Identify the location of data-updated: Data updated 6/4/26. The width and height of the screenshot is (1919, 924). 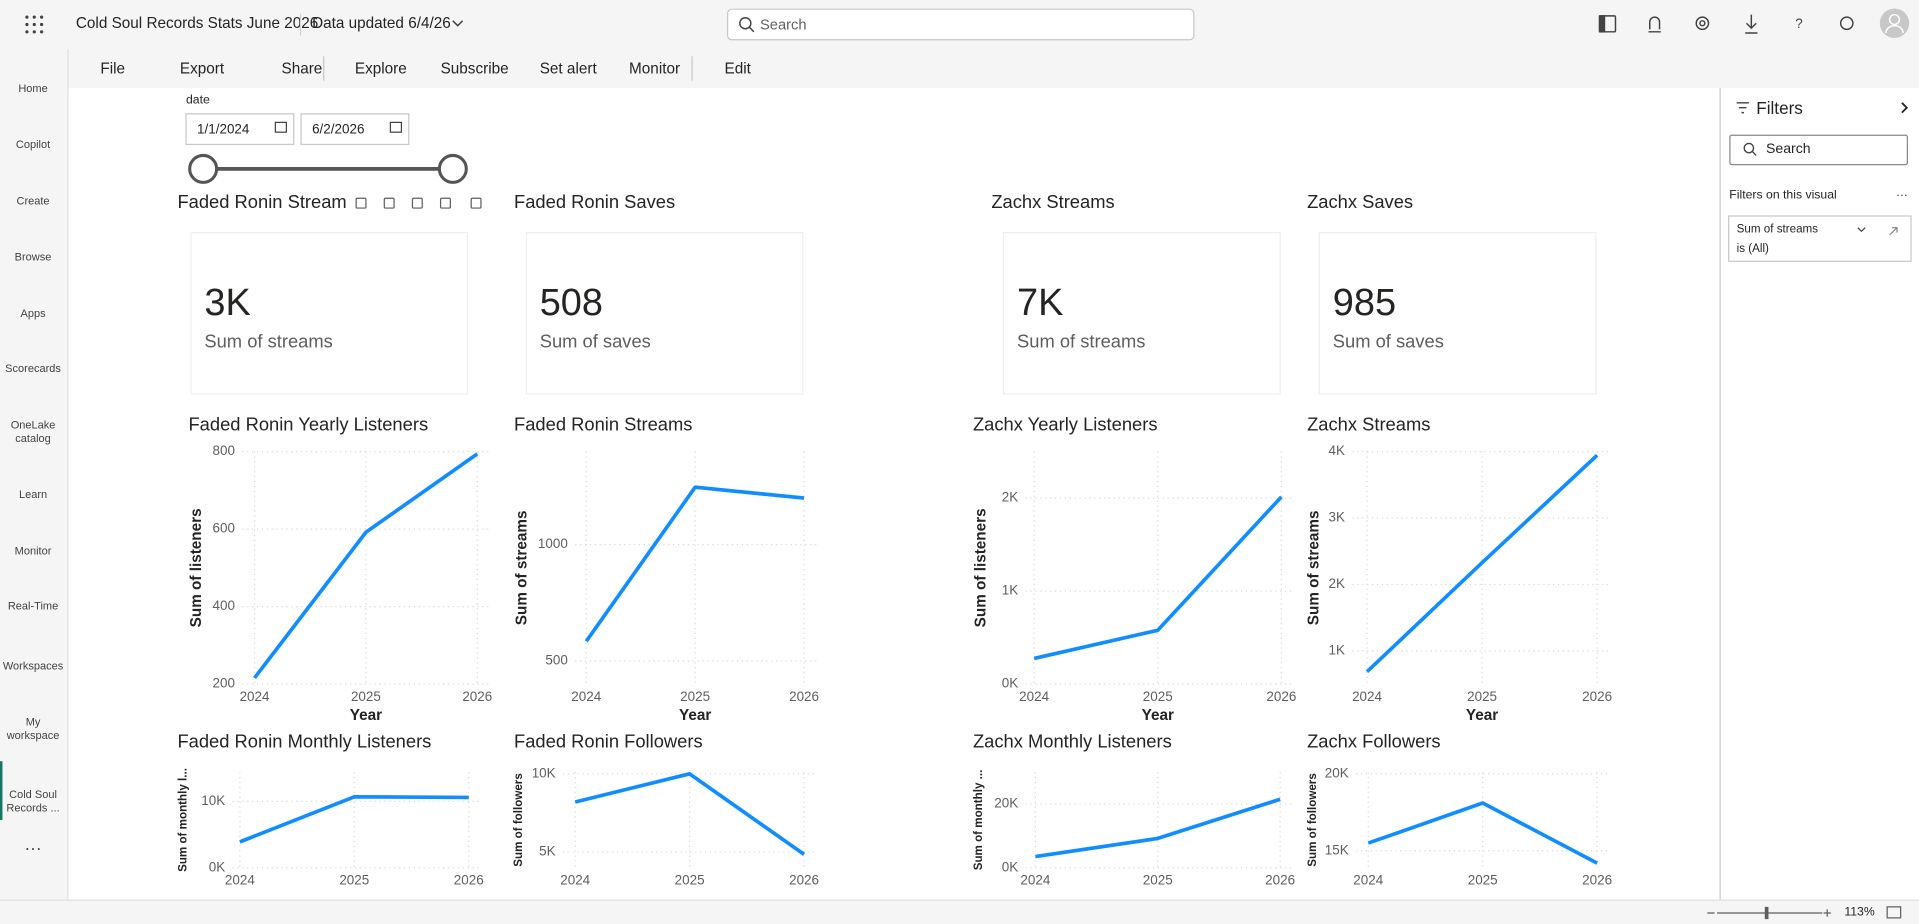
(381, 23).